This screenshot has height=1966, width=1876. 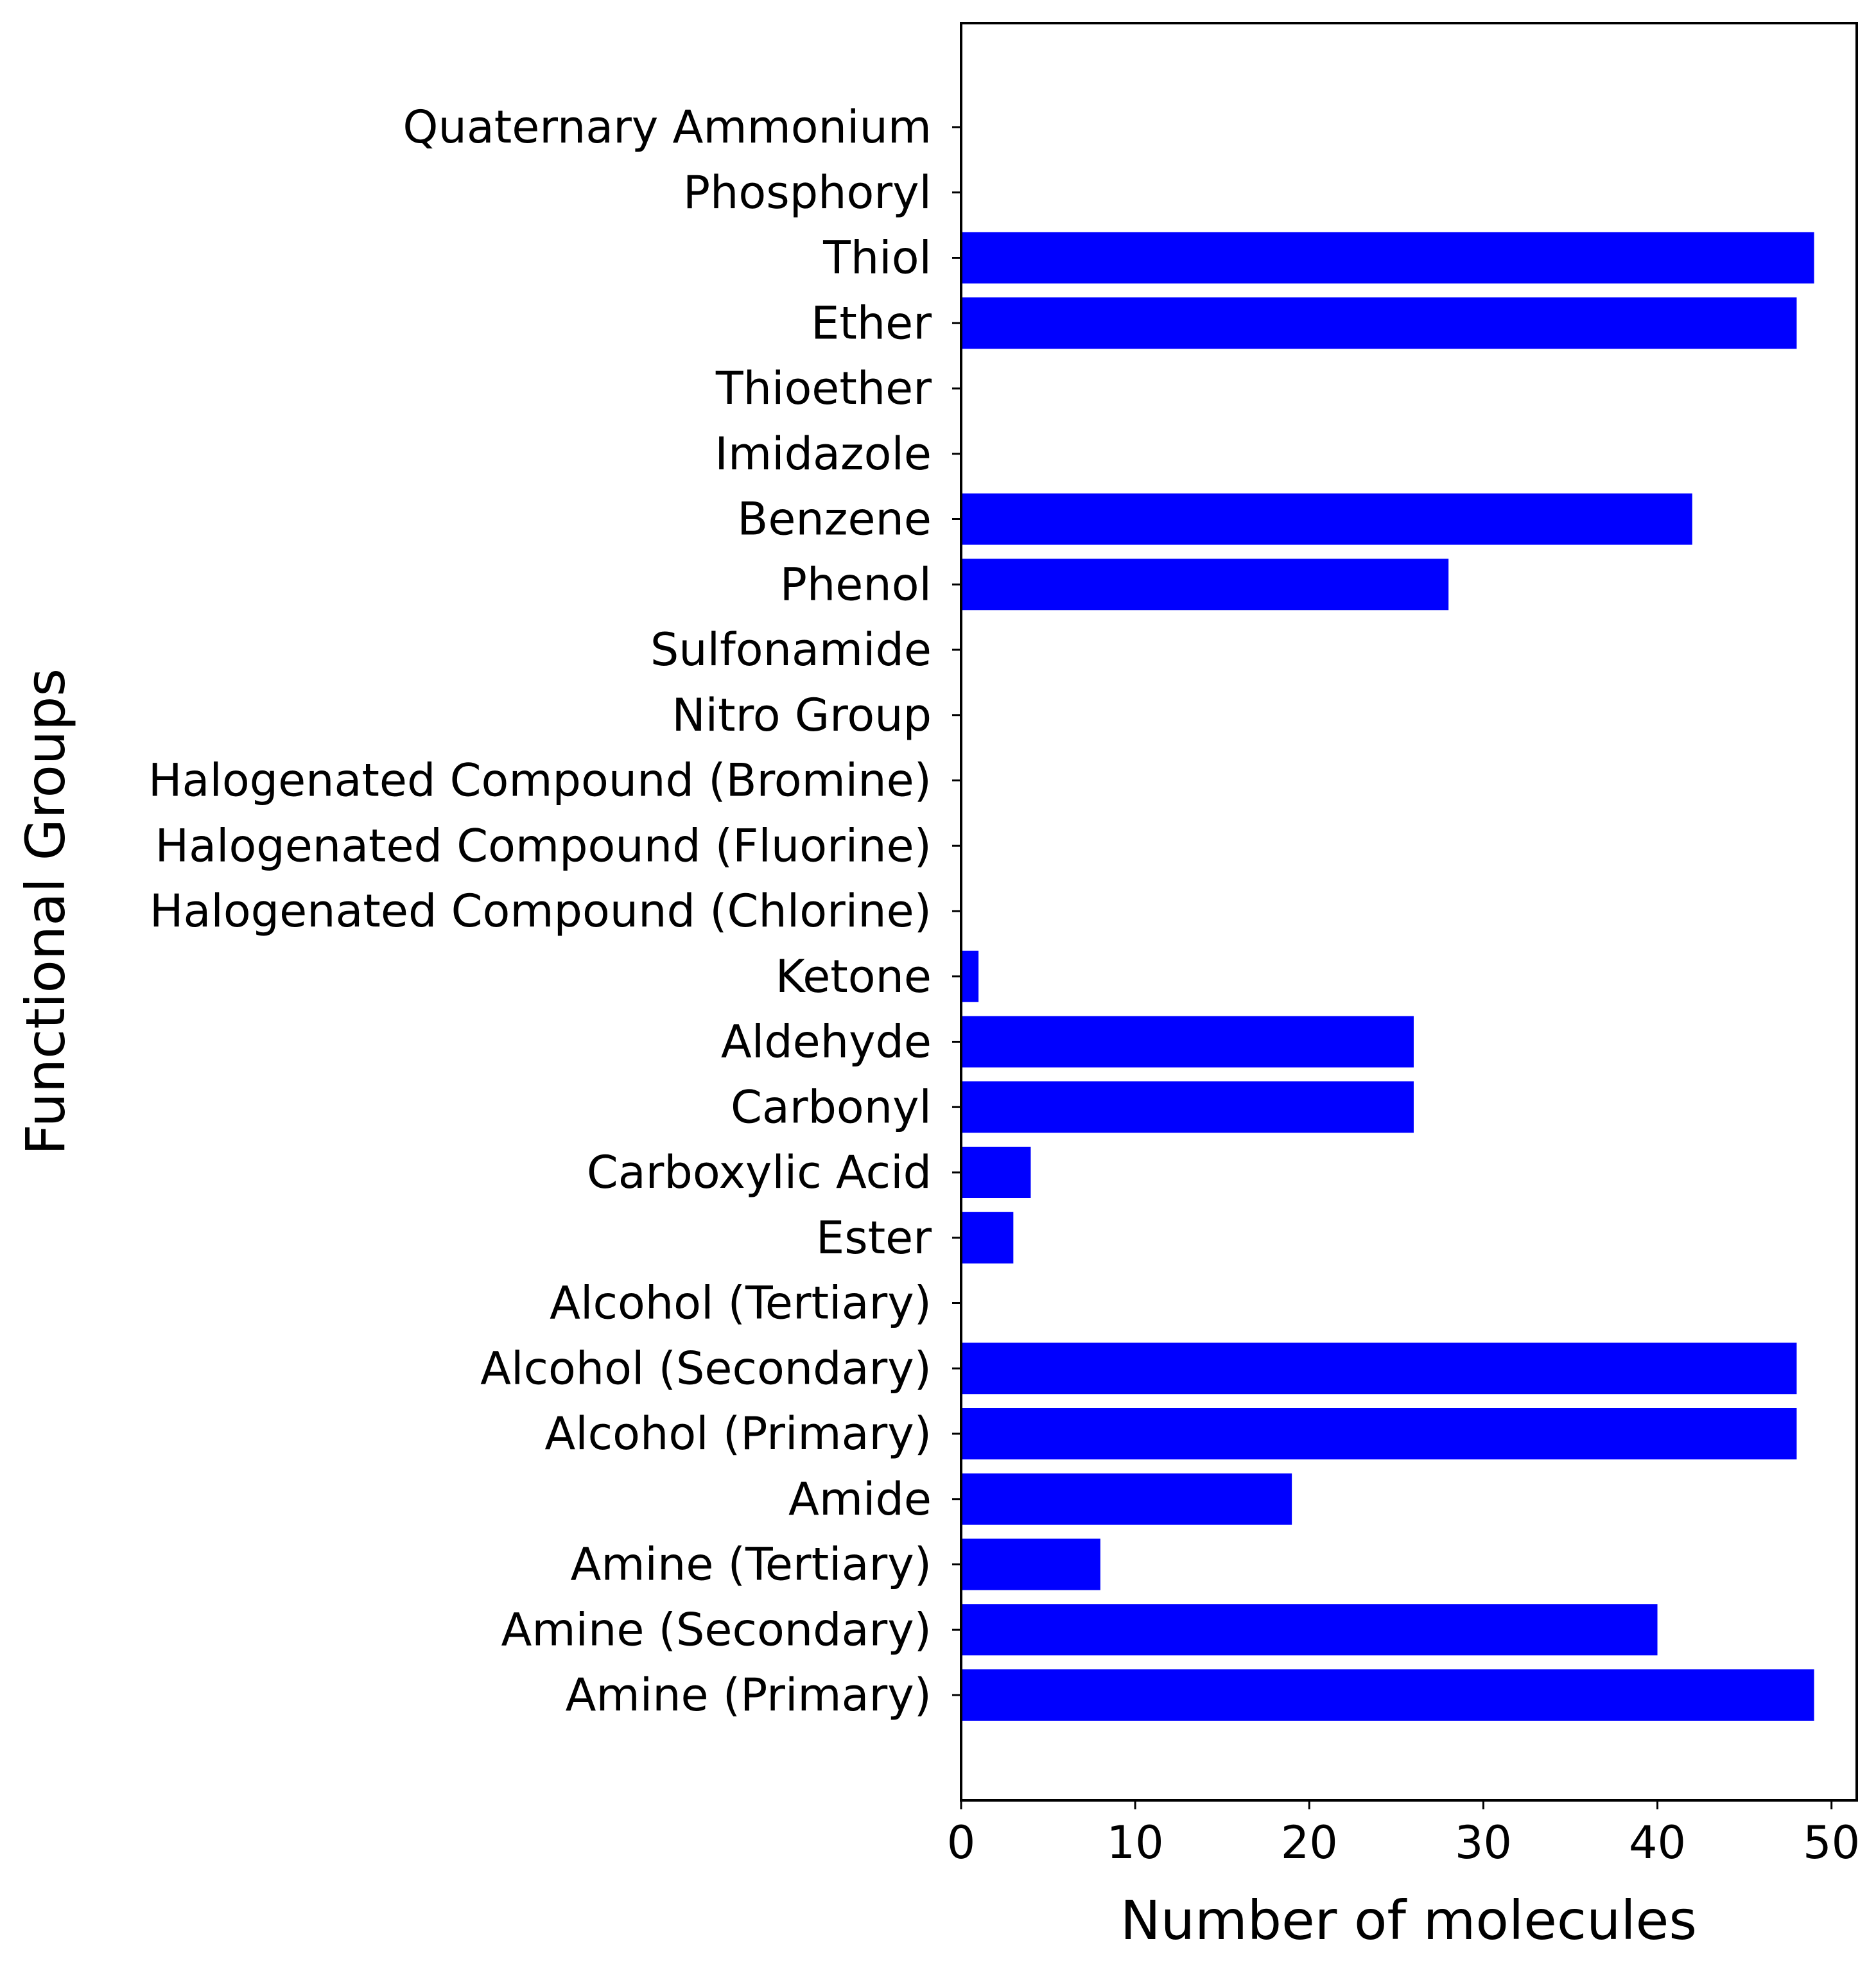 What do you see at coordinates (874, 1238) in the screenshot?
I see `y-tick-label: Ester` at bounding box center [874, 1238].